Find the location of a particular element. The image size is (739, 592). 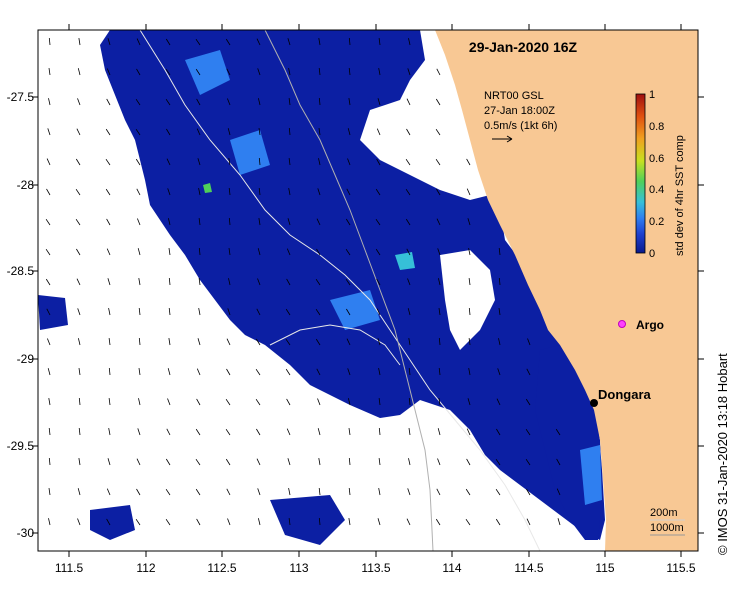

colorbar-tick-label: 0.6 is located at coordinates (656, 159).